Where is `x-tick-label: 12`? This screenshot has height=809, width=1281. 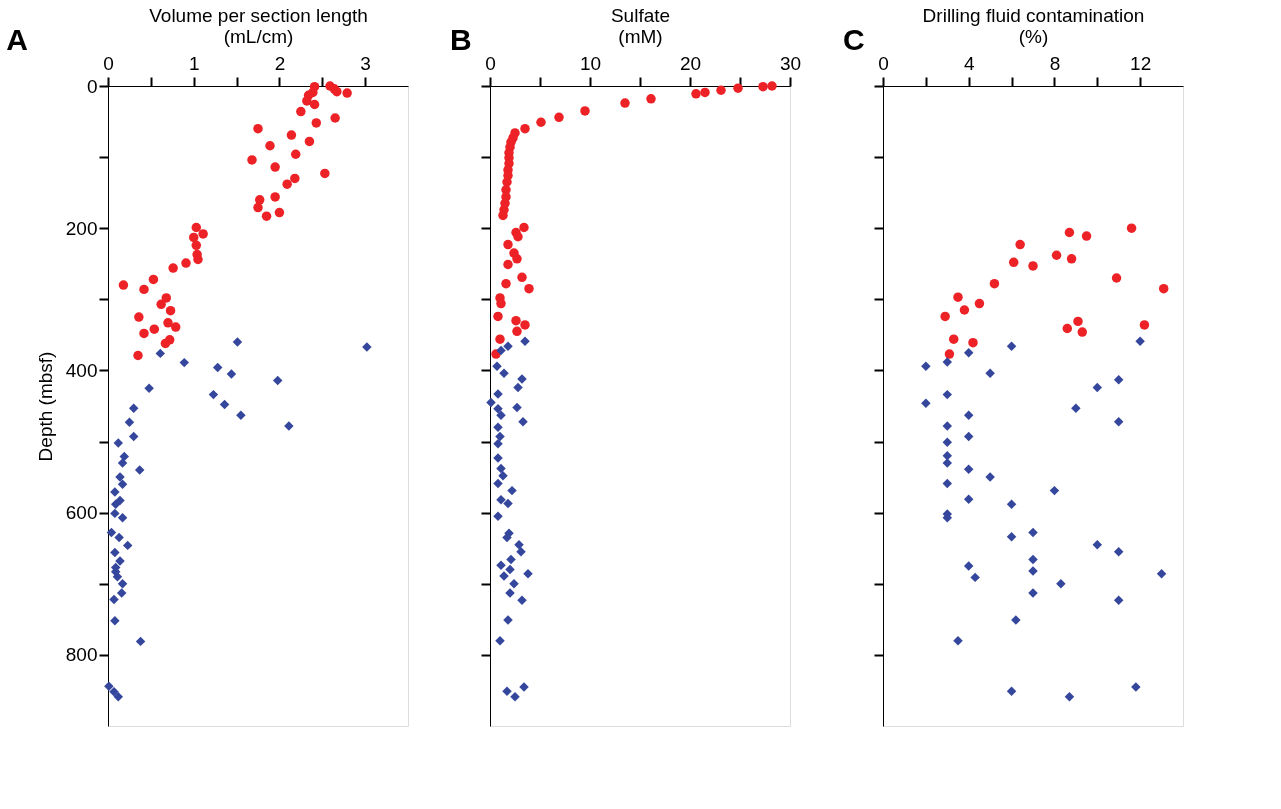
x-tick-label: 12 is located at coordinates (1141, 63).